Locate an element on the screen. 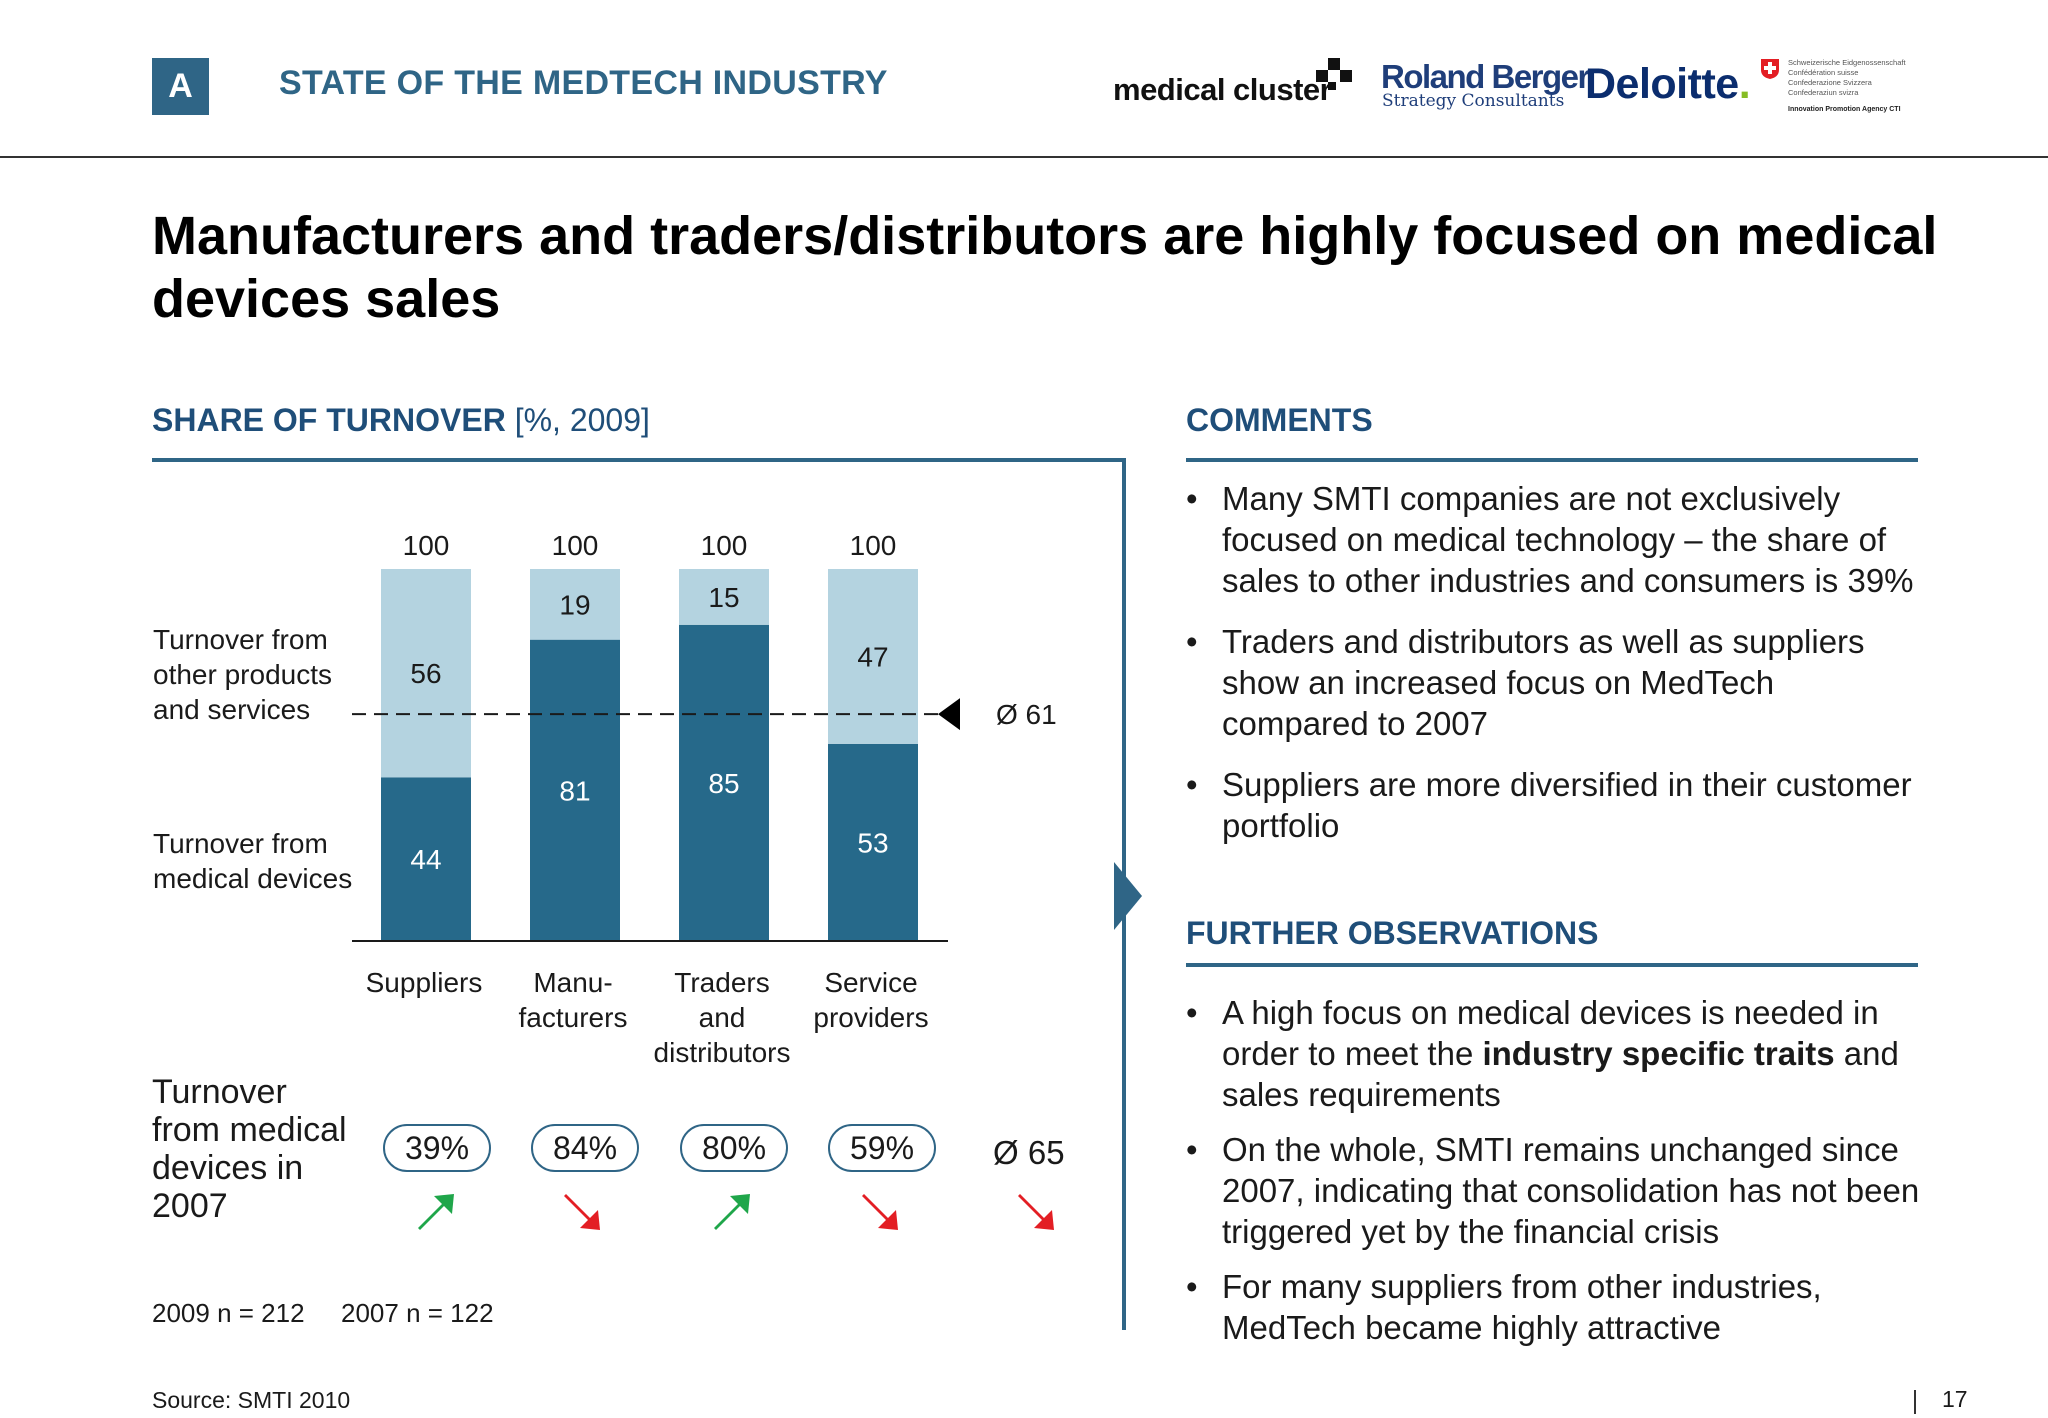 The height and width of the screenshot is (1418, 2048). chart-title-bold: SHARE OF TURNOVER is located at coordinates (329, 420).